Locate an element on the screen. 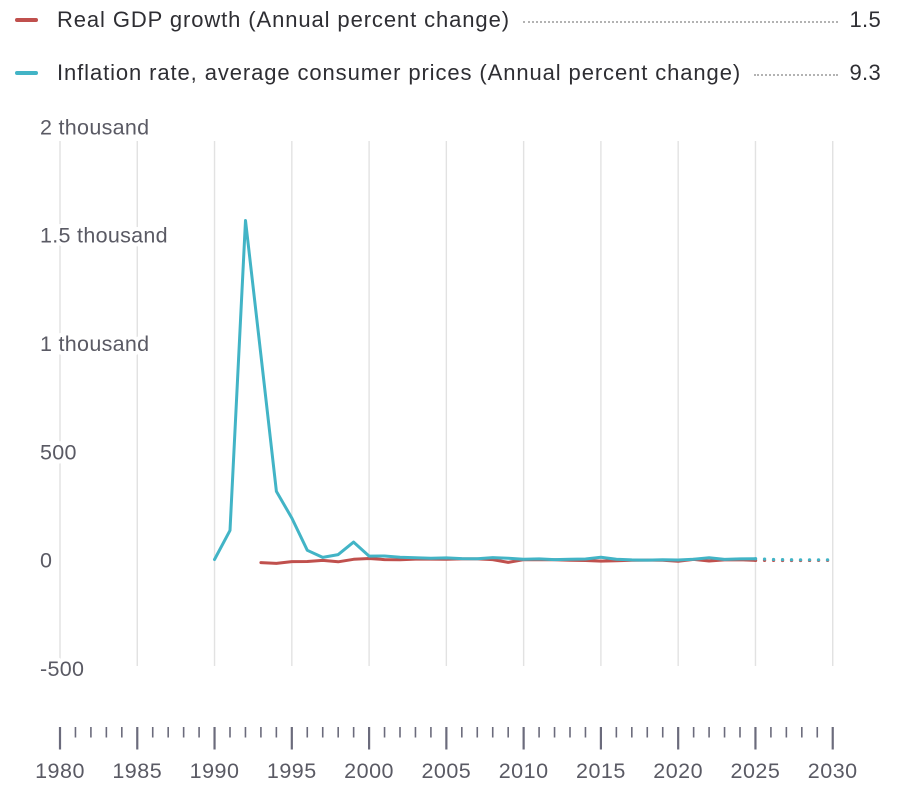 The width and height of the screenshot is (900, 800). legend-swatch-teal-dash-icon is located at coordinates (26, 72).